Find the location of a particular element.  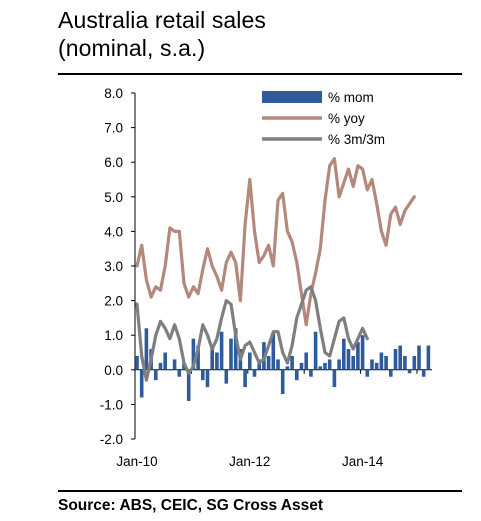

y-tick-label: 1.0 is located at coordinates (113, 335).